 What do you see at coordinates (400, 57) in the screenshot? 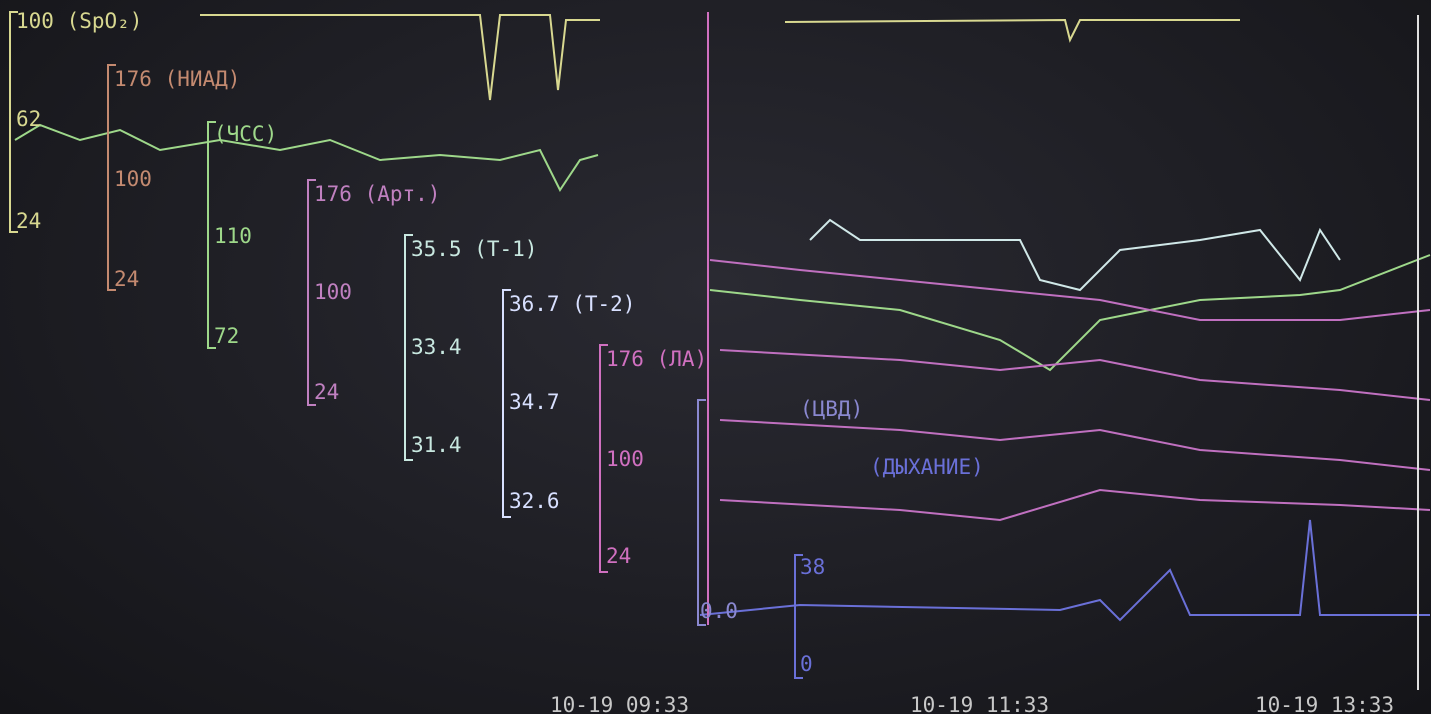
I see `spo2-trace` at bounding box center [400, 57].